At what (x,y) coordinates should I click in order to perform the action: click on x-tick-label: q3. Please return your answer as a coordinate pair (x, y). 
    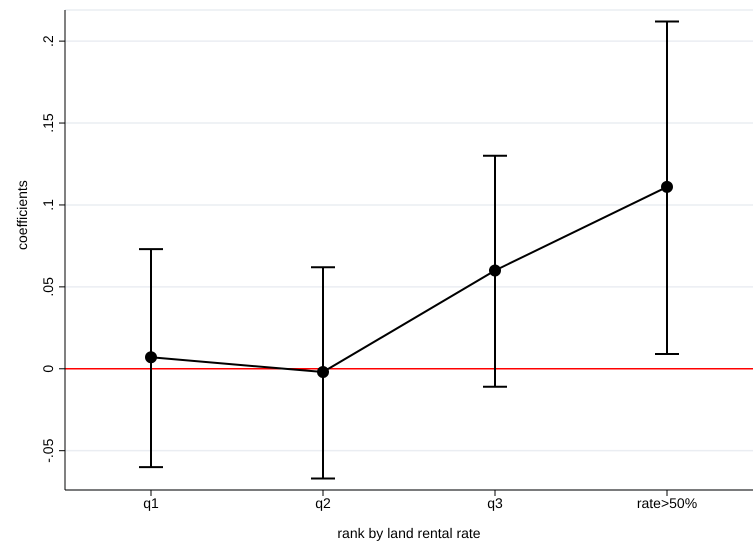
    Looking at the image, I should click on (495, 502).